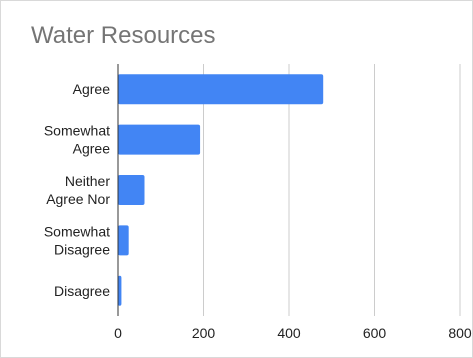  What do you see at coordinates (131, 190) in the screenshot?
I see `bar-neither-agree-nor` at bounding box center [131, 190].